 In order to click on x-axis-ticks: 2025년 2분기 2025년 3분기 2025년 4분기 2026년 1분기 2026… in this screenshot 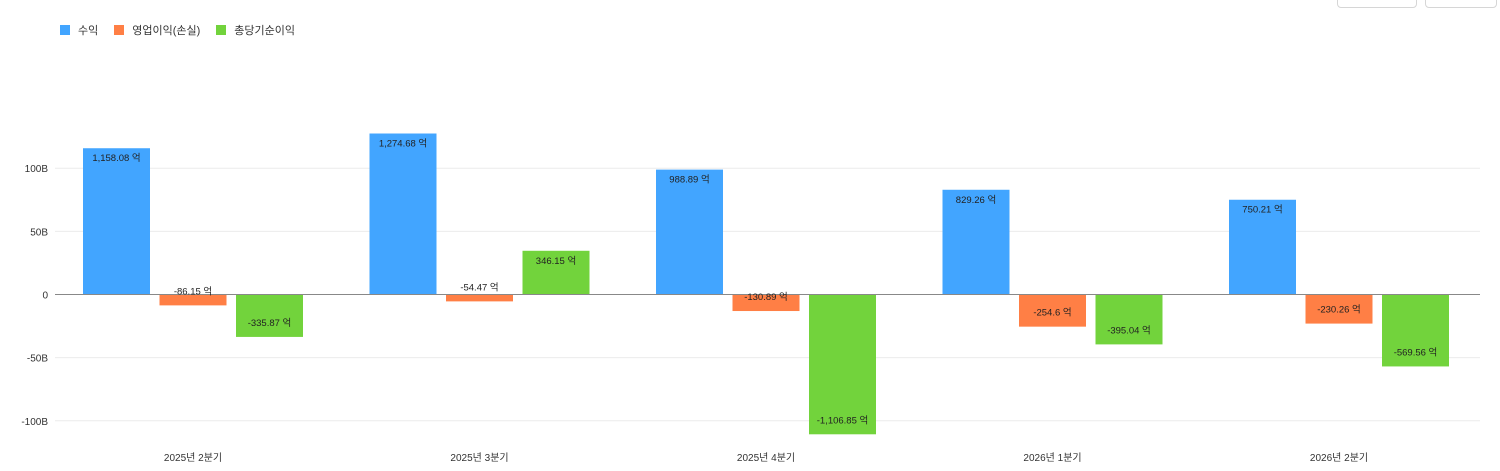, I will do `click(766, 458)`.